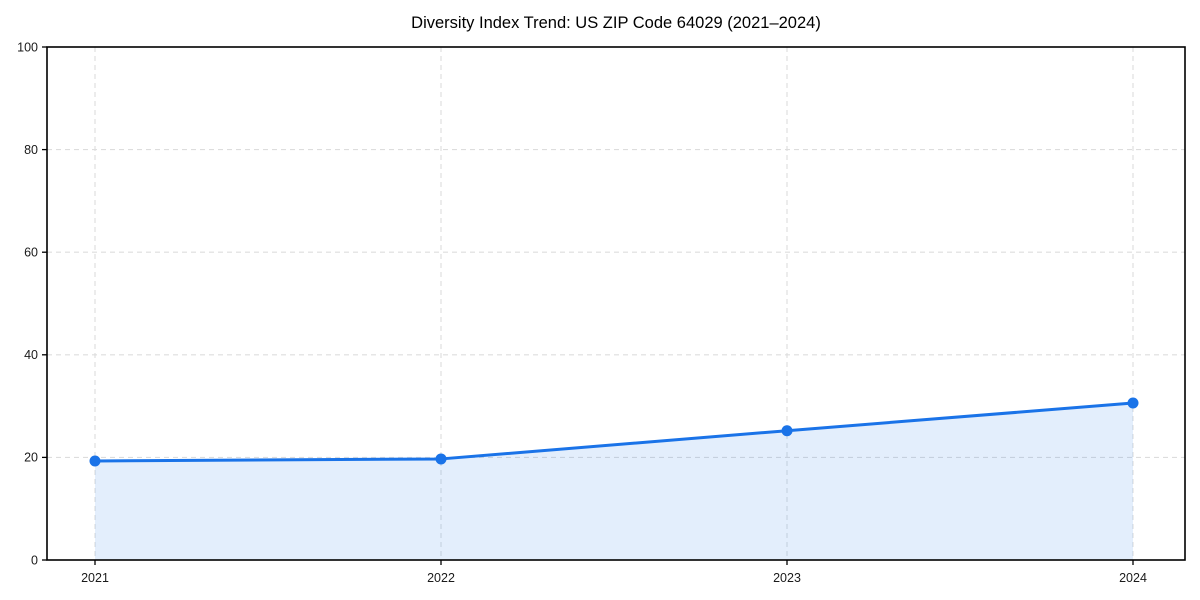 The height and width of the screenshot is (600, 1200). Describe the element at coordinates (787, 578) in the screenshot. I see `x-tick-label: 2023` at that location.